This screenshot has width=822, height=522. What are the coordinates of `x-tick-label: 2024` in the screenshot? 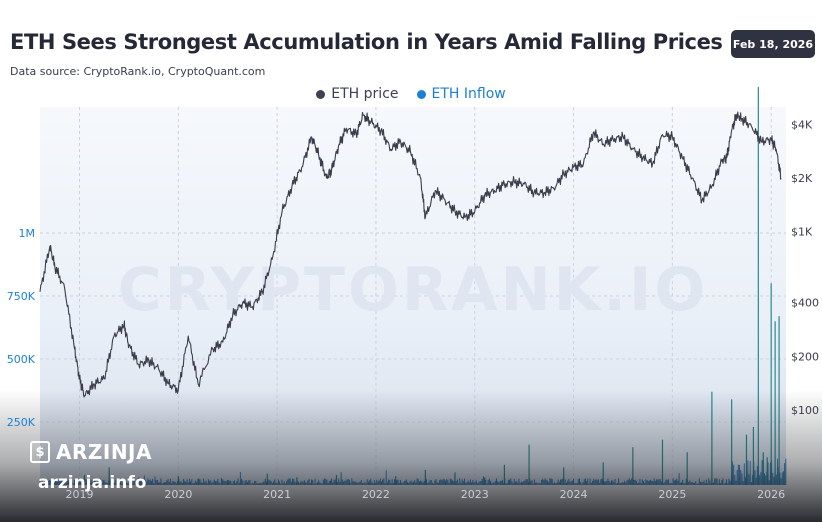 It's located at (574, 494).